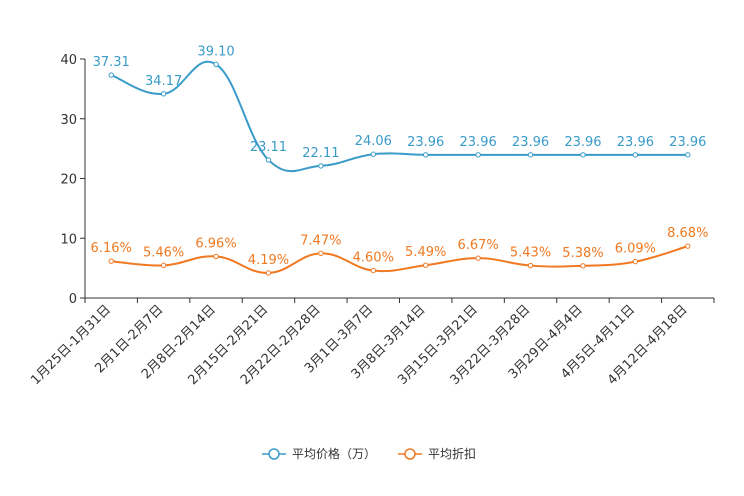 The height and width of the screenshot is (496, 744). I want to click on legend: 平均价格（万） 平均折扣, so click(369, 453).